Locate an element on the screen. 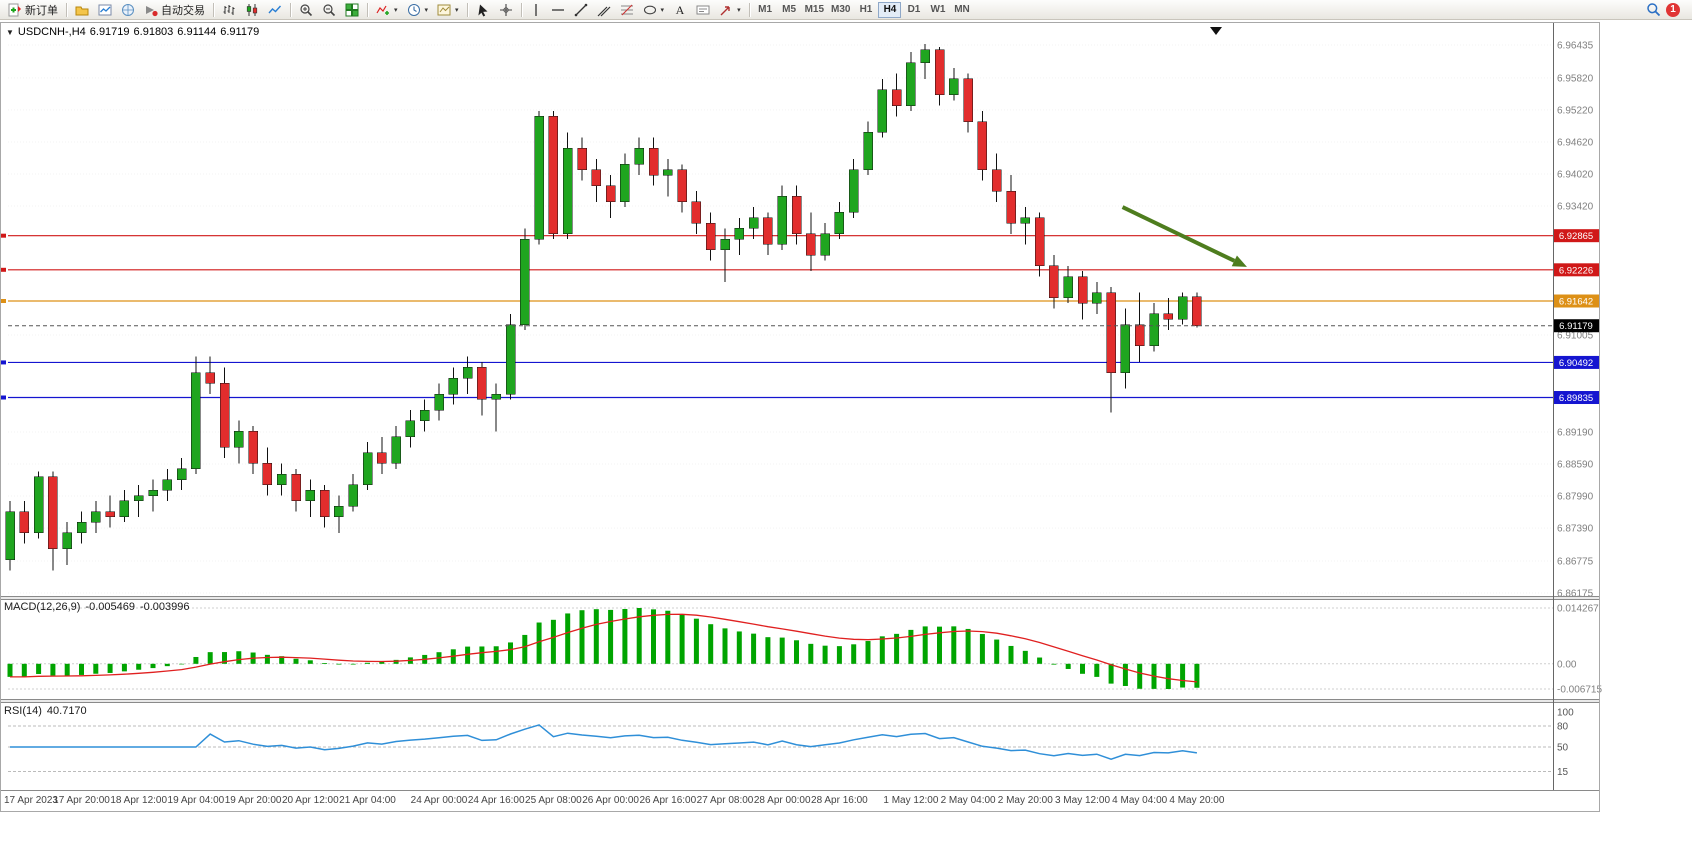  trendline-button is located at coordinates (581, 10).